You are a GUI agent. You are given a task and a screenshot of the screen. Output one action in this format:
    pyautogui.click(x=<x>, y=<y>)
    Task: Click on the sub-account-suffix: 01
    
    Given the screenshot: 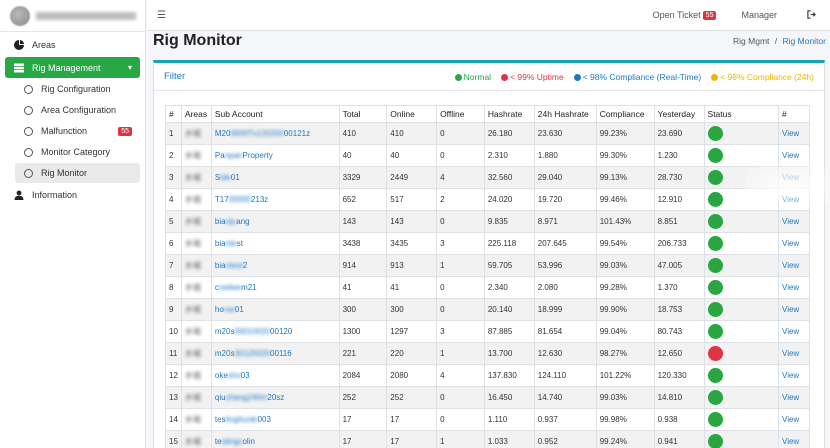 What is the action you would take?
    pyautogui.click(x=235, y=177)
    